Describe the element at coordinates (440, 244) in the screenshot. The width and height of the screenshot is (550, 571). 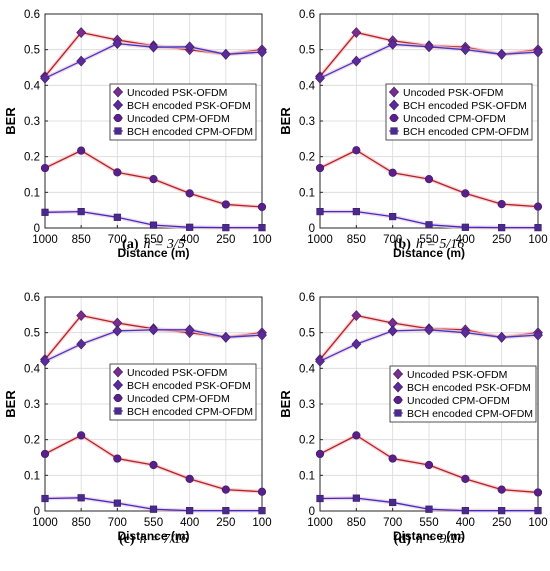
I see `caption-math: h = 5/16` at that location.